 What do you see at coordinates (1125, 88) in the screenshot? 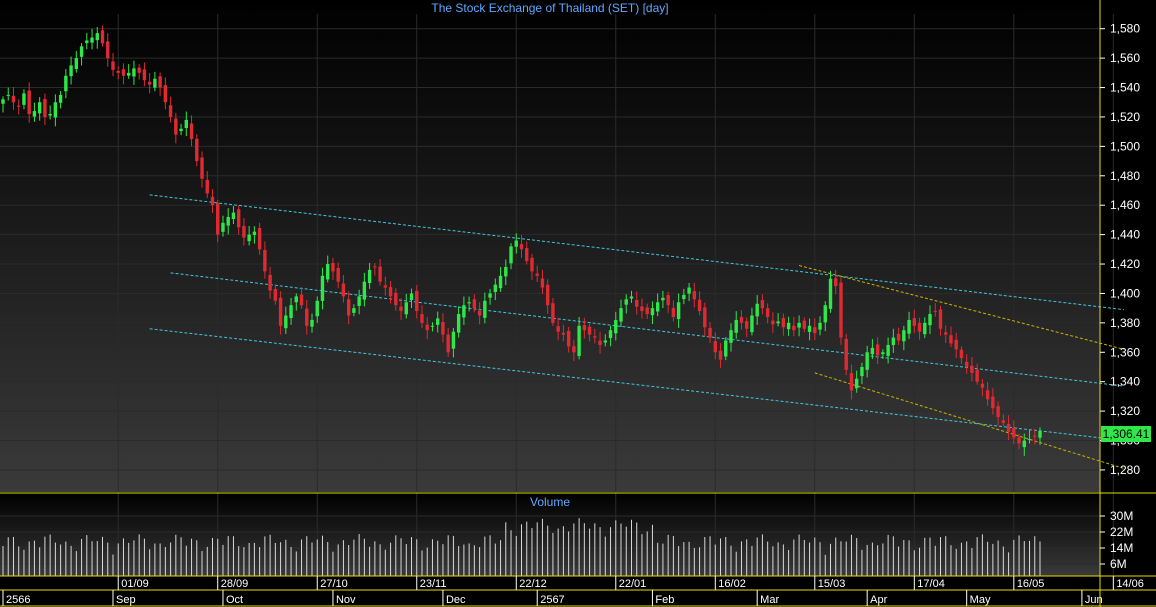
I see `y-tick-label: 1,540` at bounding box center [1125, 88].